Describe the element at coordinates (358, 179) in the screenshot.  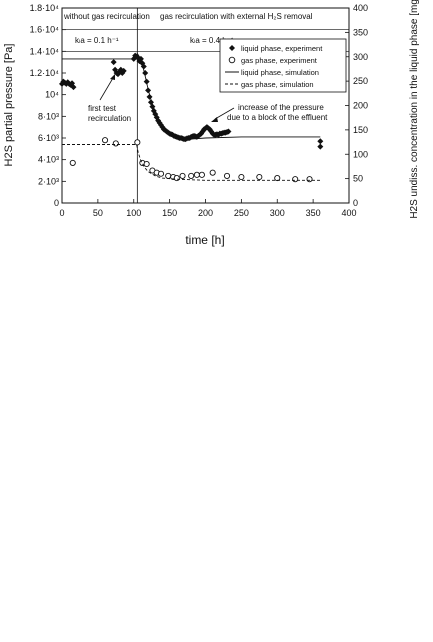
I see `y-right-tick-label-1: 50` at that location.